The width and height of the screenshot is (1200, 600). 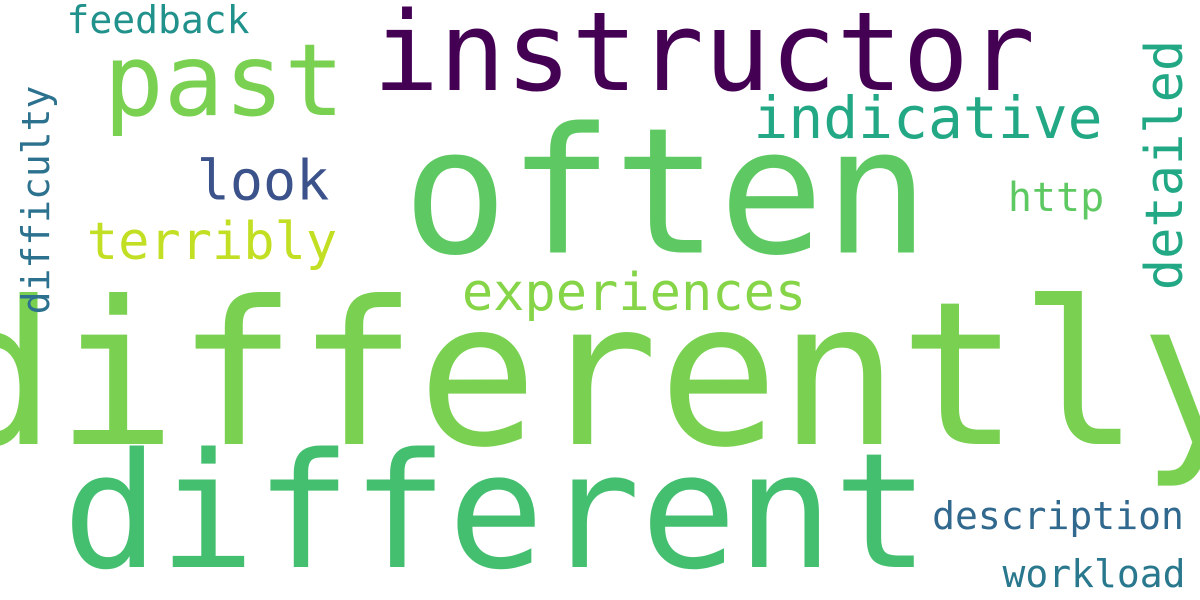 I want to click on word-indicative: indicative, so click(x=928, y=118).